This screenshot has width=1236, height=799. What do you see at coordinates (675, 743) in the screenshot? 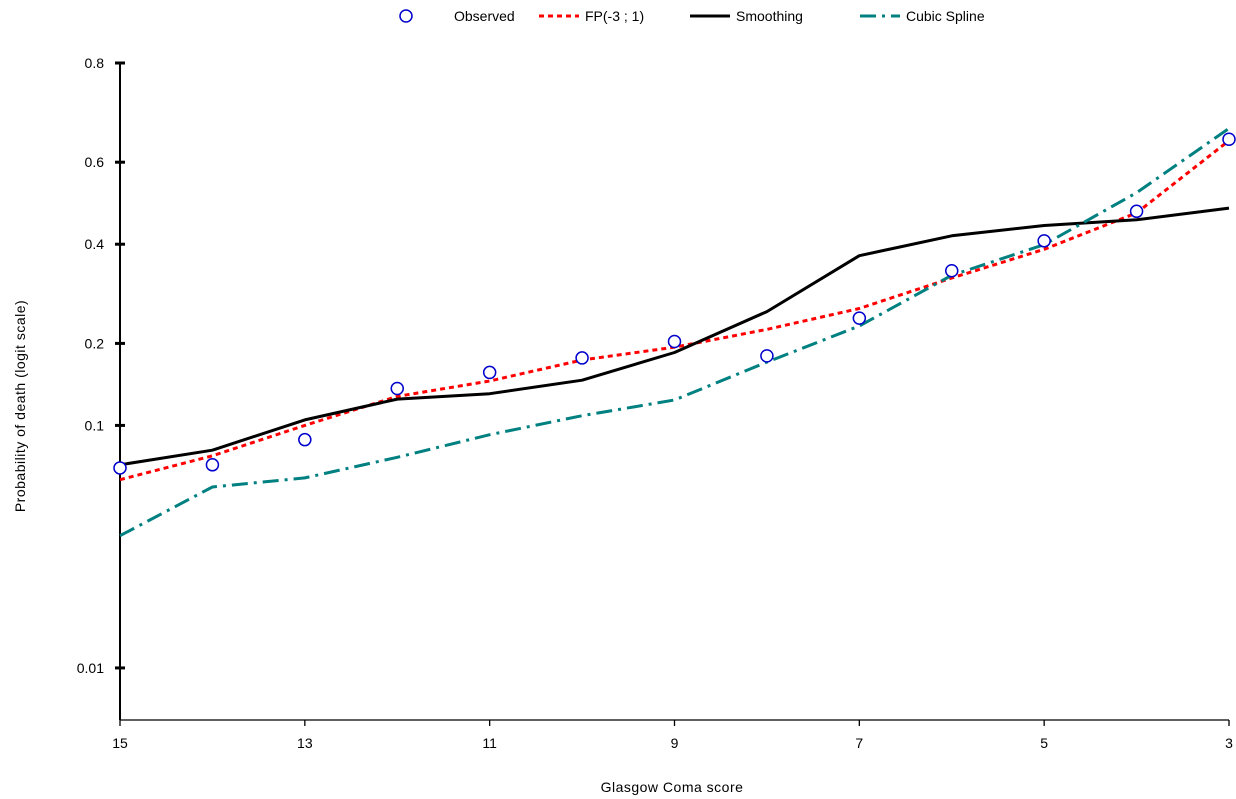
I see `x-tick-label: 9` at bounding box center [675, 743].